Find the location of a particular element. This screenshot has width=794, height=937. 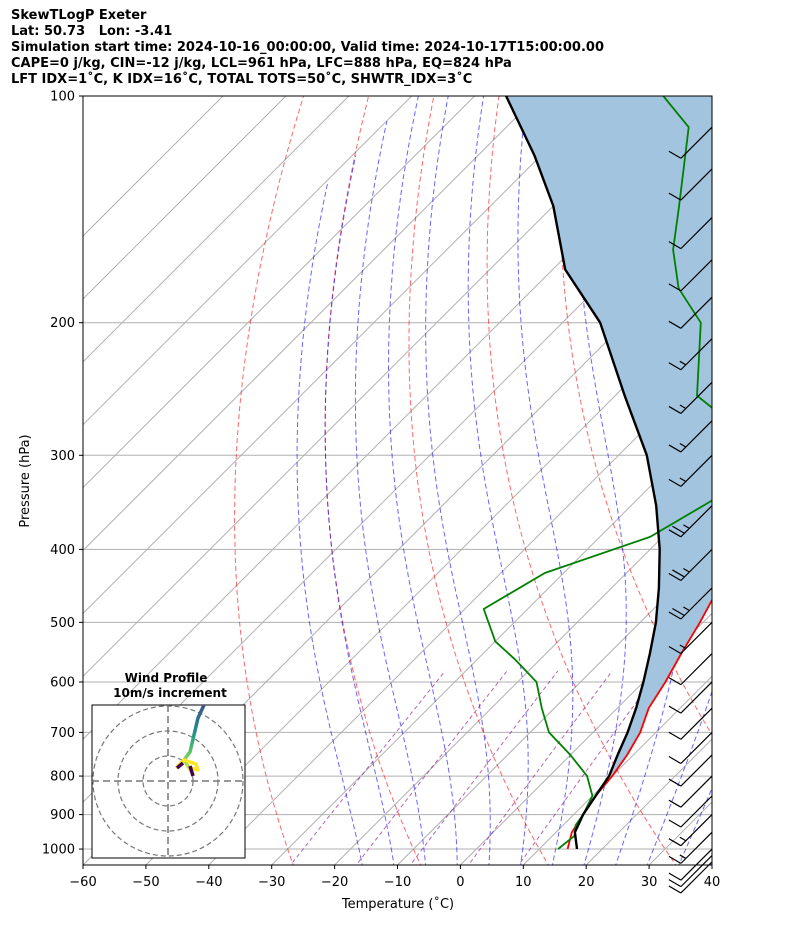

wind-barbs is located at coordinates (690, 510).